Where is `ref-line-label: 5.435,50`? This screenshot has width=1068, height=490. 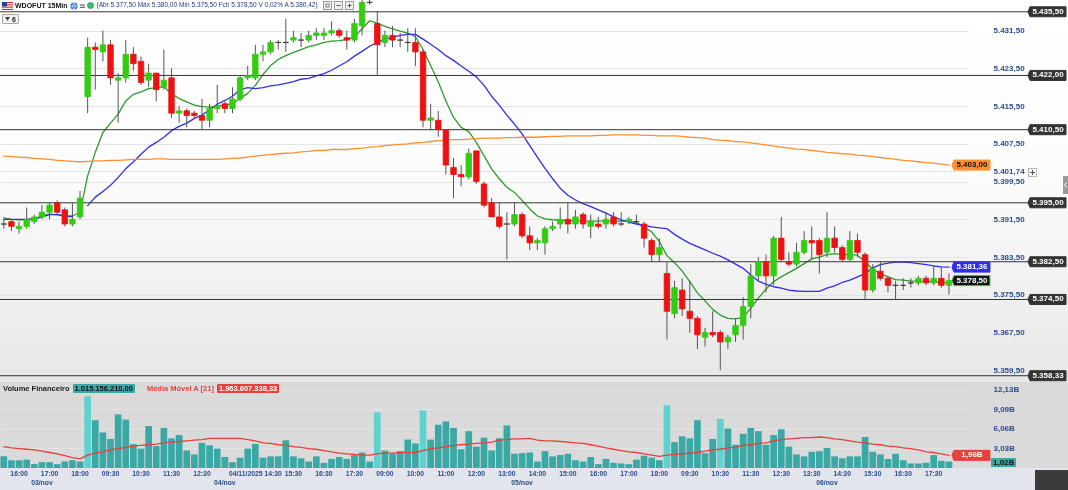
ref-line-label: 5.435,50 is located at coordinates (1048, 11).